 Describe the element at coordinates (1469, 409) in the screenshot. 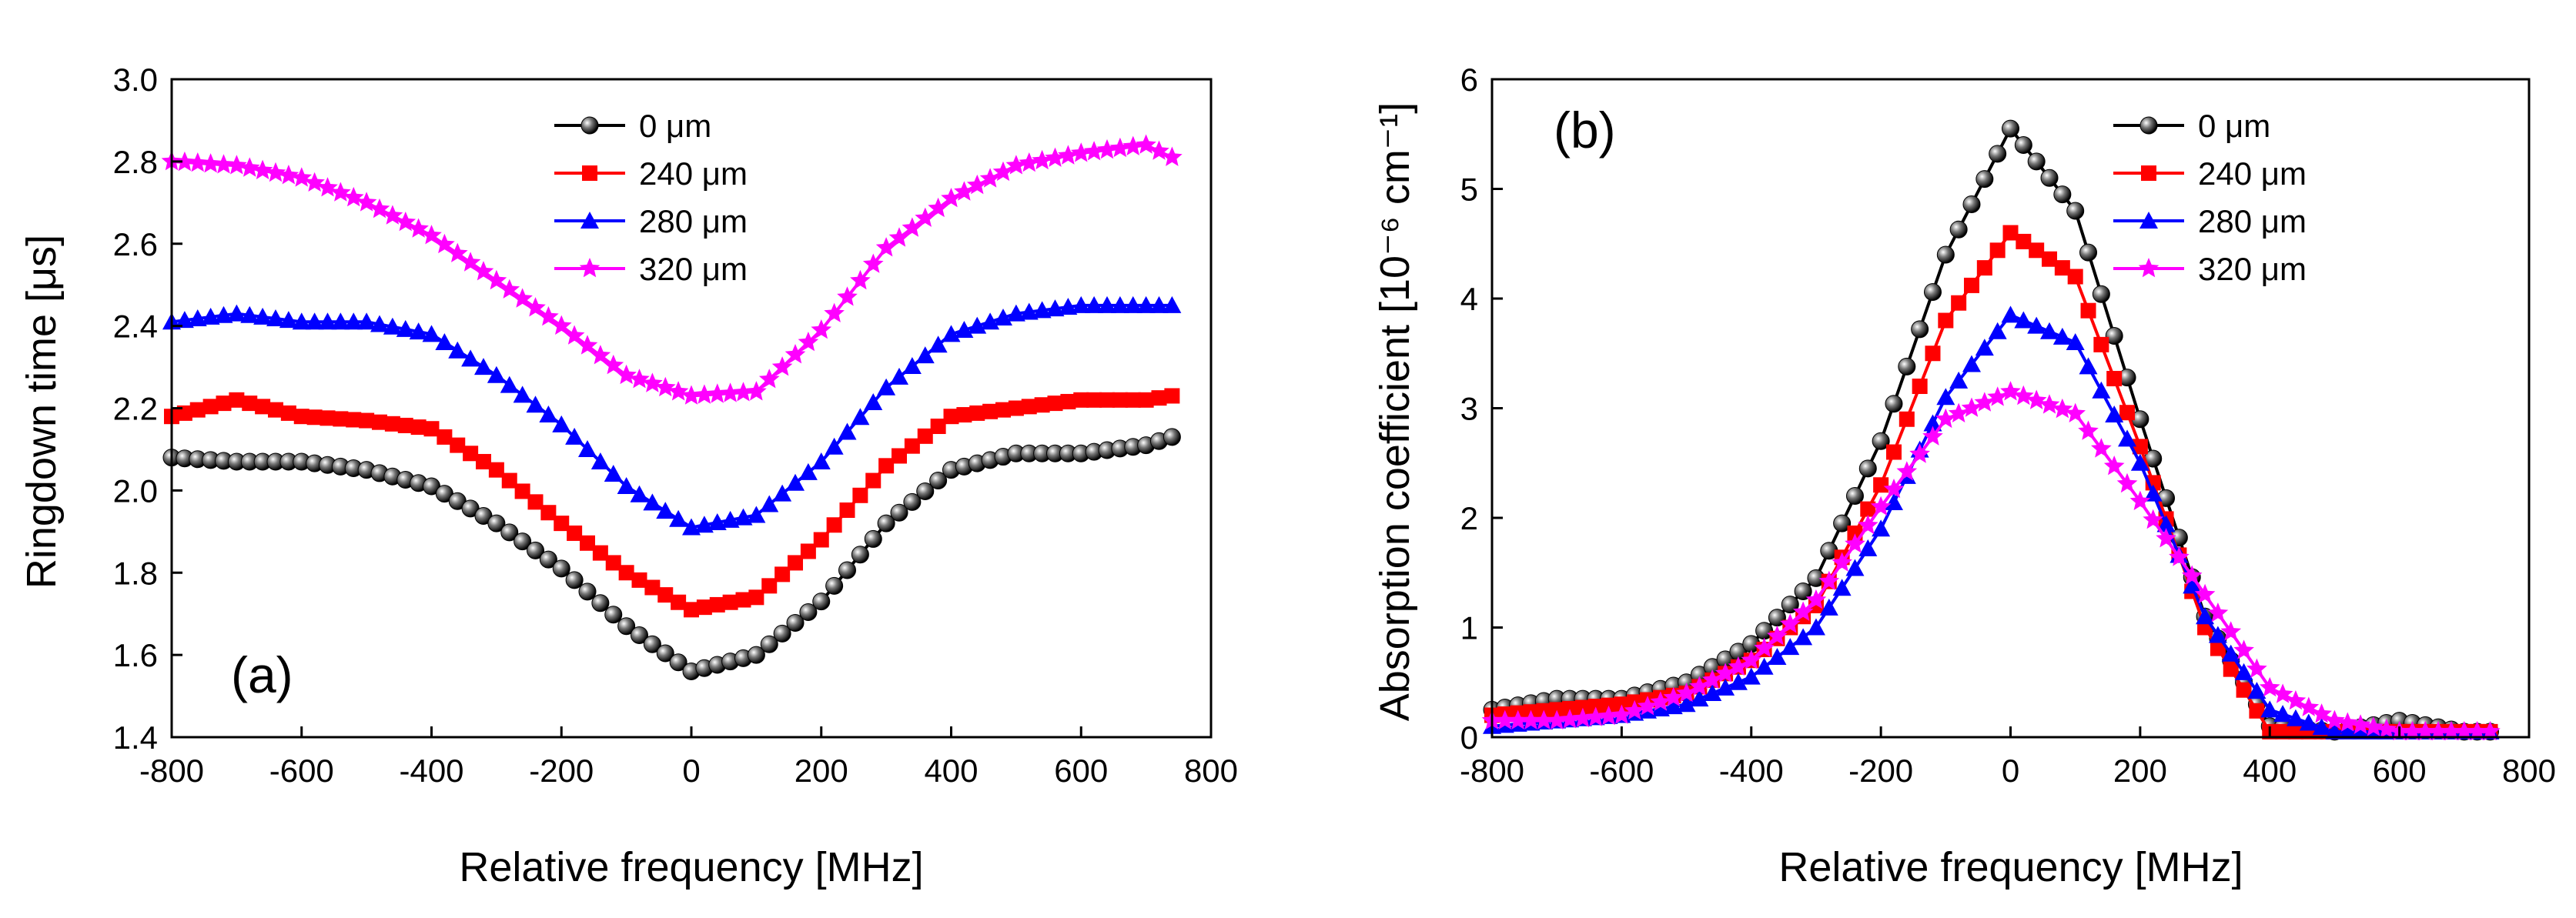

I see `y-tick-label-b-3: 3` at that location.